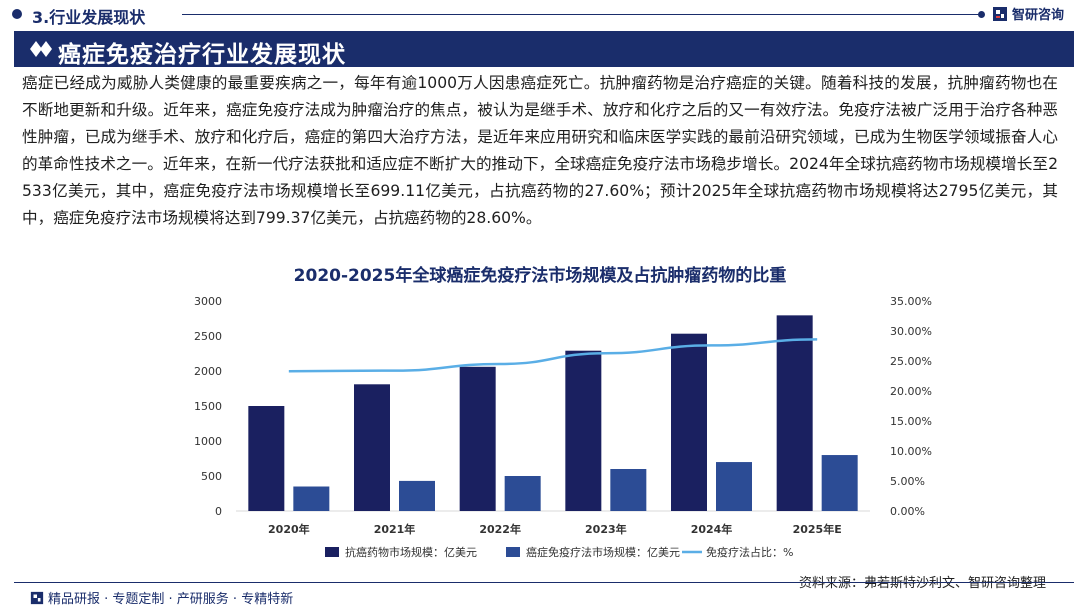 The width and height of the screenshot is (1080, 607). I want to click on footer-tagline: 精品研报 · 专题定制 · 产研服务 · 专精特新, so click(170, 597).